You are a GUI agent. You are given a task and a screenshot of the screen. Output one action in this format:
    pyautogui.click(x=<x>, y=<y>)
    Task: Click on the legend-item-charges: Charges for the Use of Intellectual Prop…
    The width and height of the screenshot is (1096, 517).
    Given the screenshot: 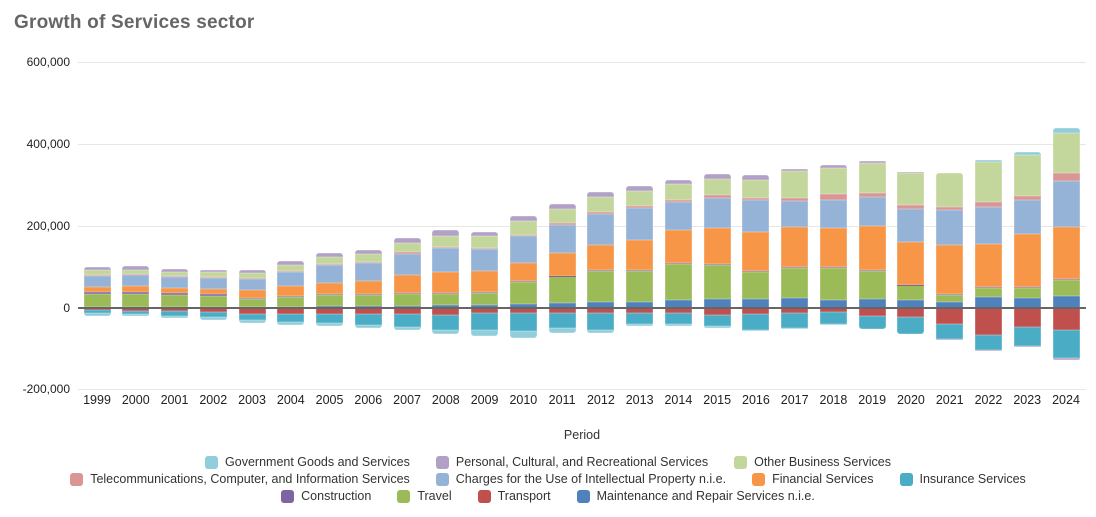 What is the action you would take?
    pyautogui.click(x=580, y=479)
    